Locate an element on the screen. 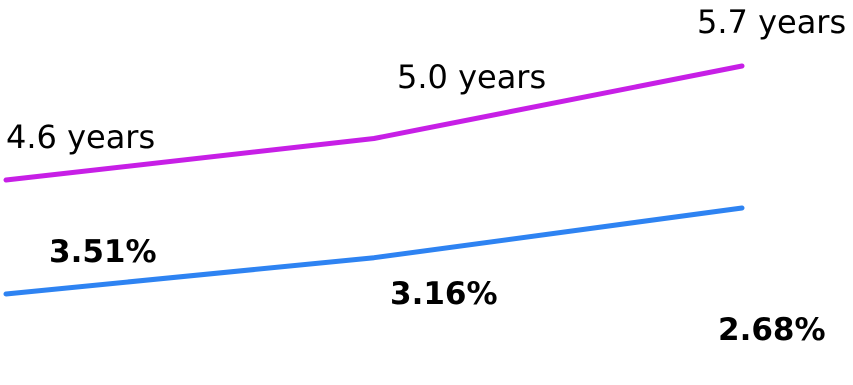 This screenshot has width=853, height=385. data-label-percentage-2: 3.16% is located at coordinates (444, 294).